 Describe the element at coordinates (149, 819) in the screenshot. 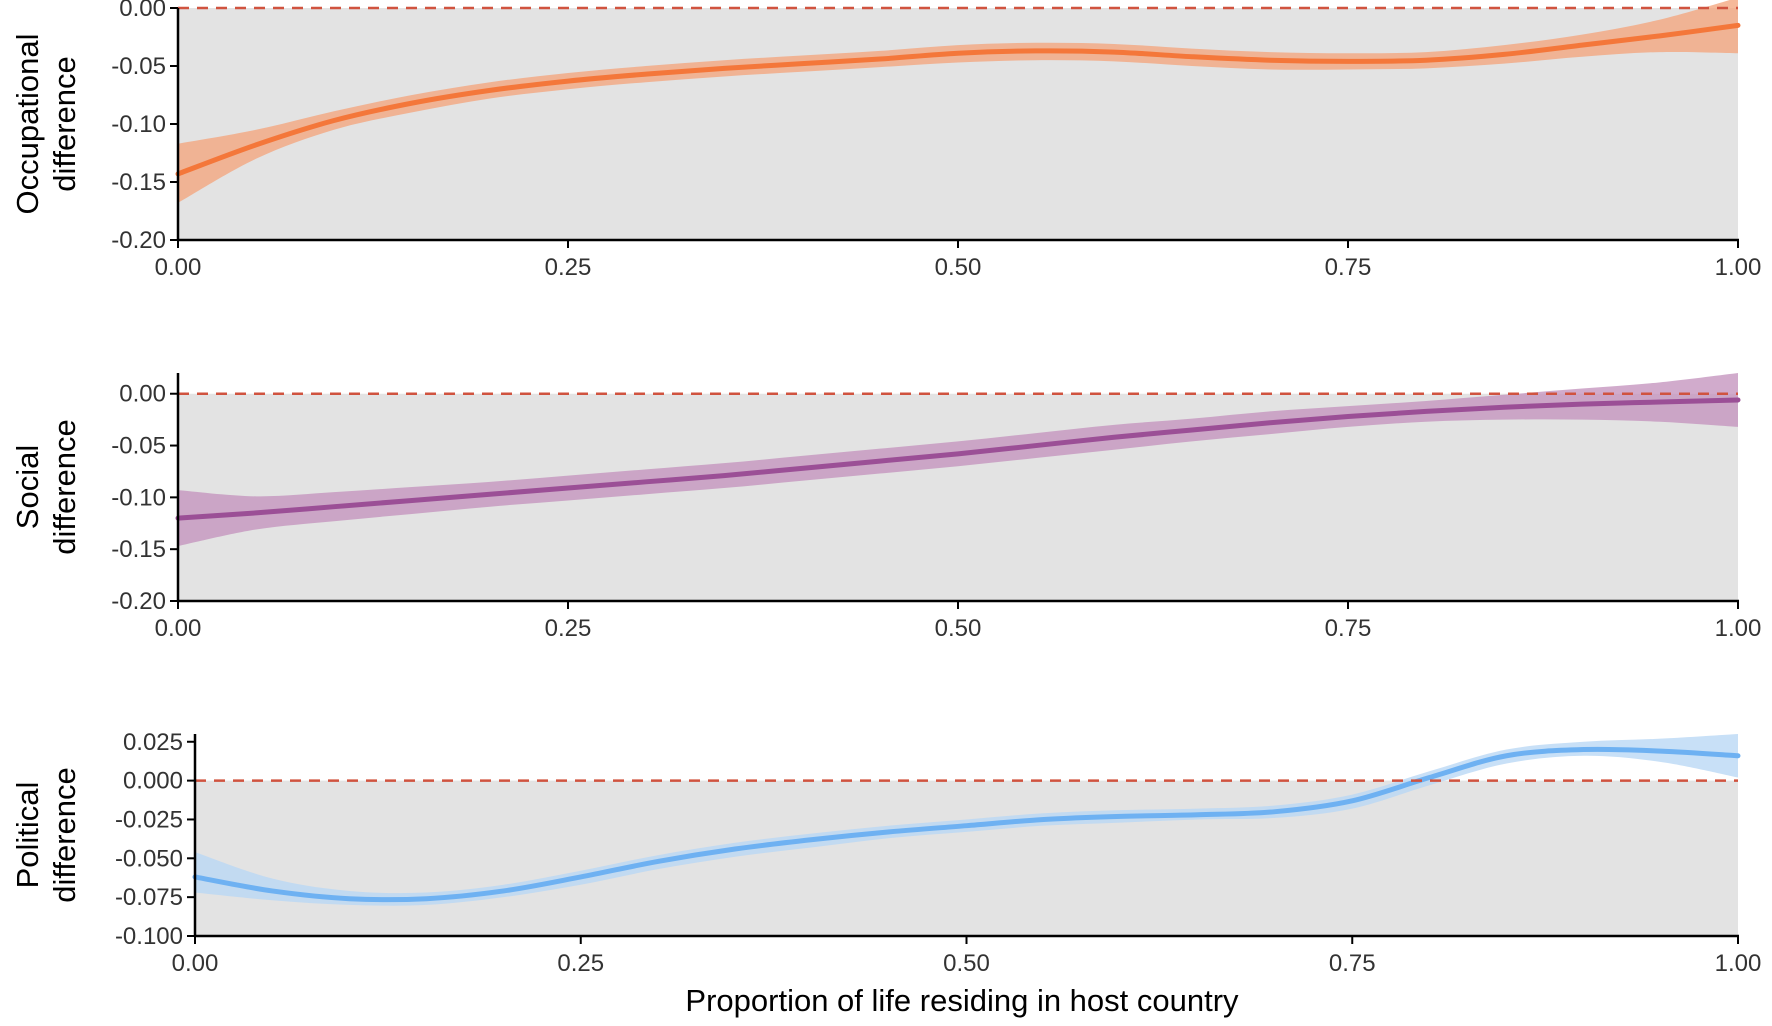

I see `y-tick-label: -0.025` at that location.